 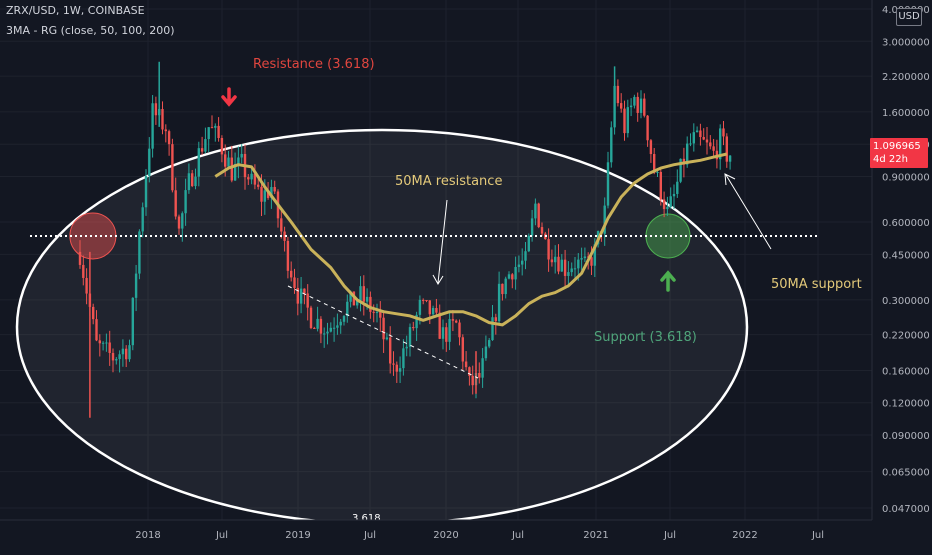 What do you see at coordinates (906, 301) in the screenshot?
I see `y-tick-label: 0.300000` at bounding box center [906, 301].